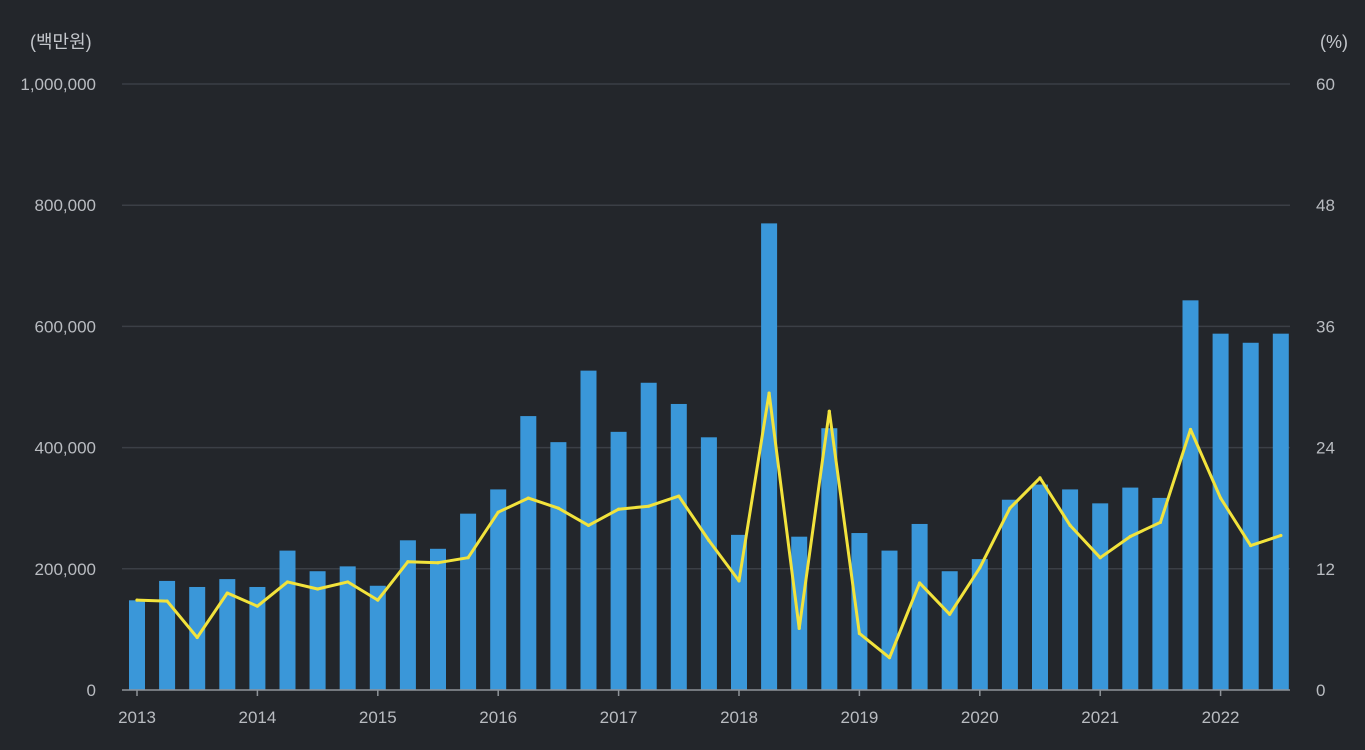  What do you see at coordinates (1070, 589) in the screenshot?
I see `bar-2020Q4` at bounding box center [1070, 589].